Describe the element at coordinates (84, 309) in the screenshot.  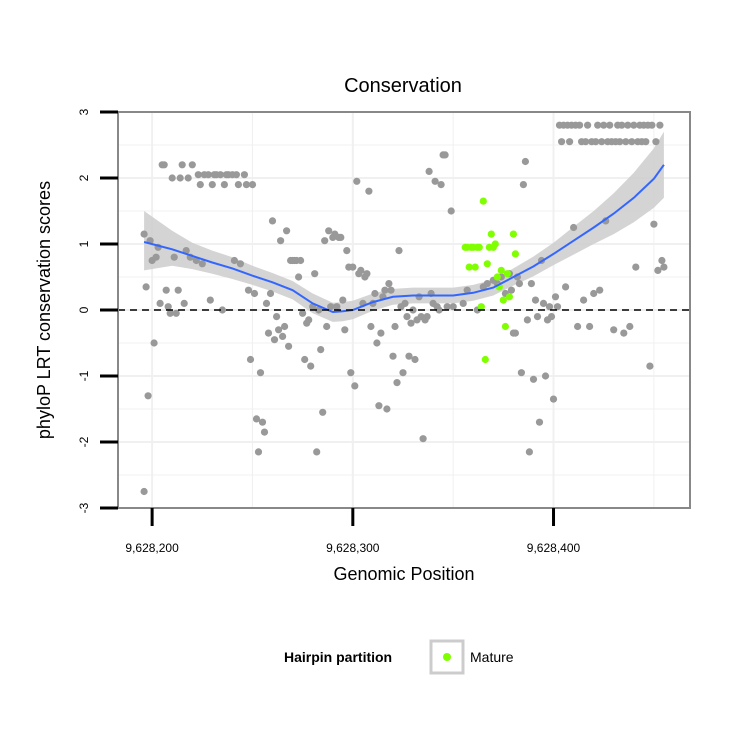
I see `y-tick-label: 0` at that location.